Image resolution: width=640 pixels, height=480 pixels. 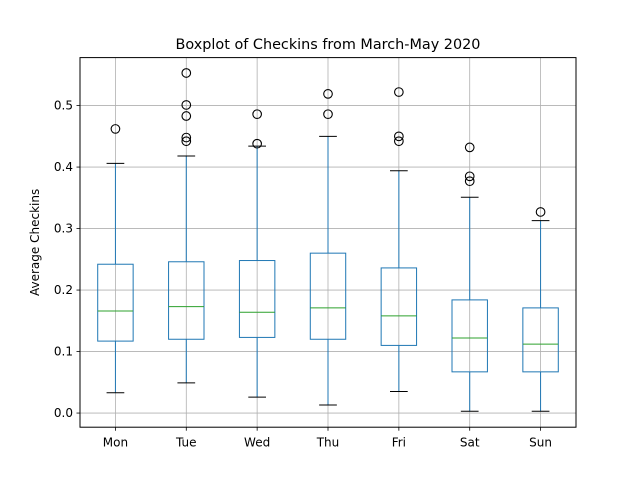 What do you see at coordinates (35, 242) in the screenshot?
I see `y-axis-label: Average Checkins` at bounding box center [35, 242].